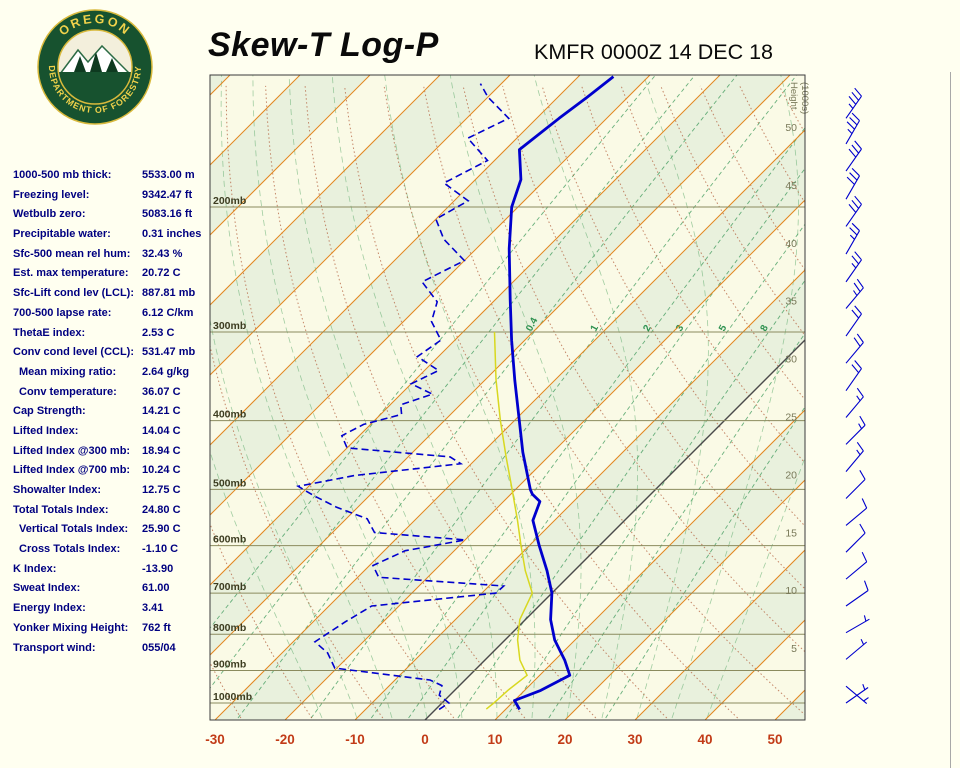 This screenshot has width=960, height=768. I want to click on index-row: 1000-500 mb thick: 5533.00 m, so click(118, 176).